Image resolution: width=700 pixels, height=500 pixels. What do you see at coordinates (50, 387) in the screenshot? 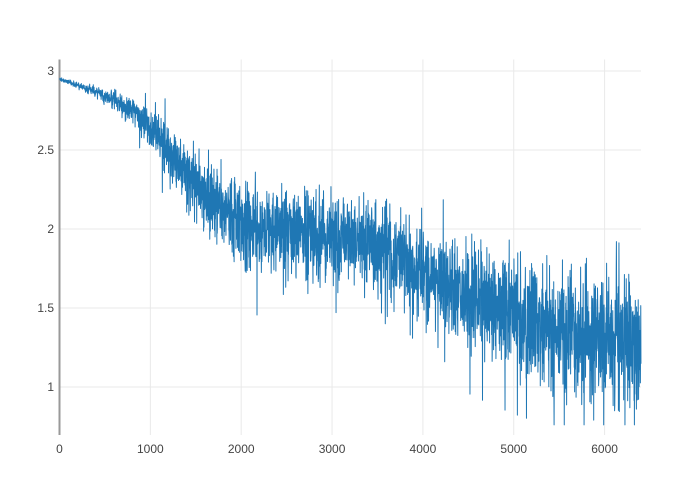
I see `y-tick-label: 1` at bounding box center [50, 387].